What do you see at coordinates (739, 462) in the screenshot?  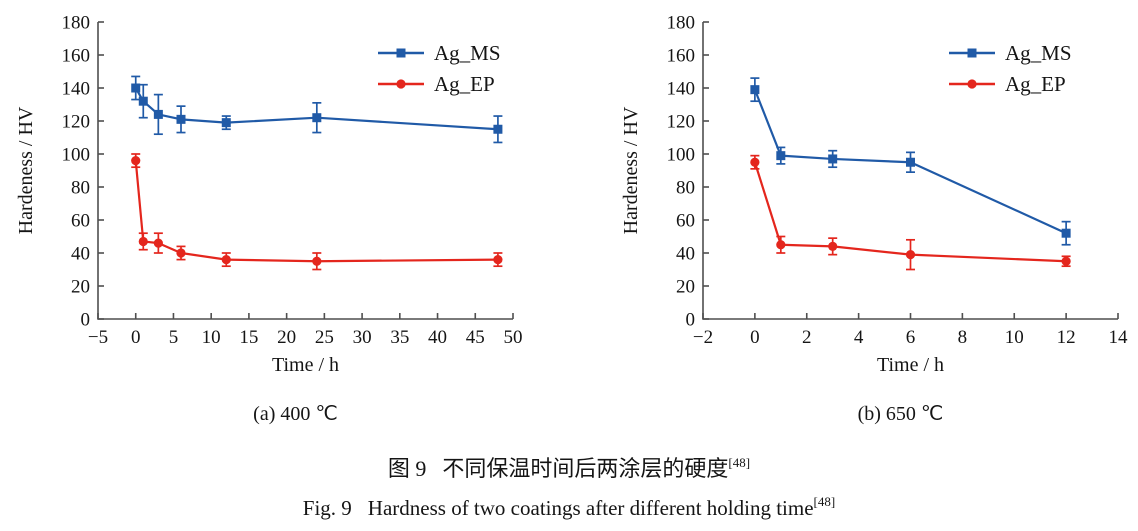 I see `caption-zh-reference: [48]` at bounding box center [739, 462].